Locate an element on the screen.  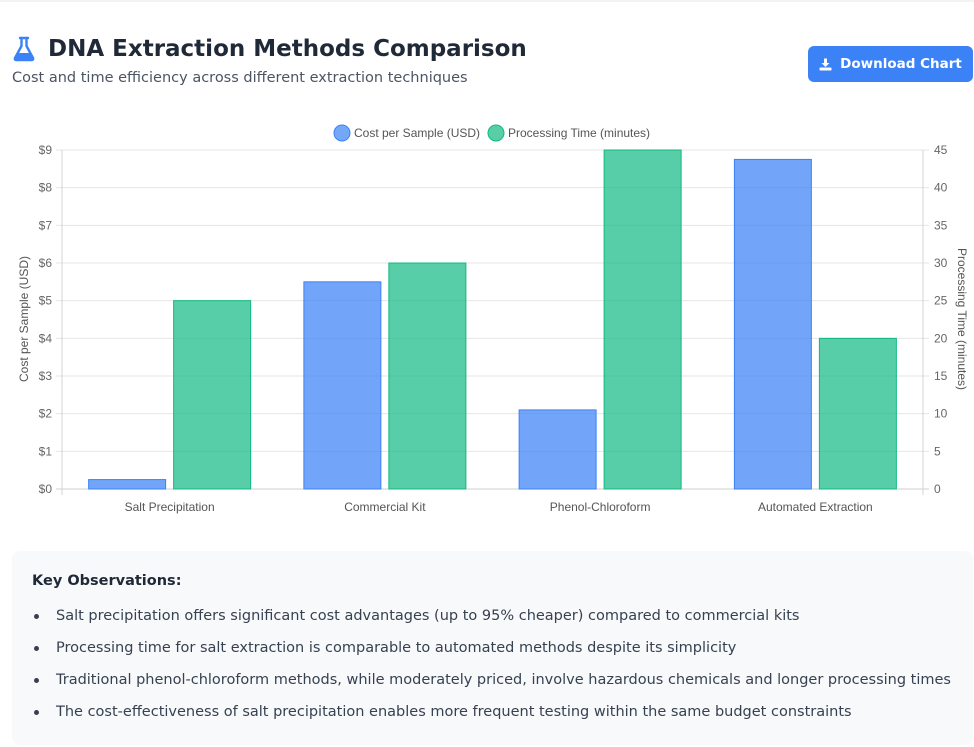
y2-tick-label: 25 is located at coordinates (941, 301).